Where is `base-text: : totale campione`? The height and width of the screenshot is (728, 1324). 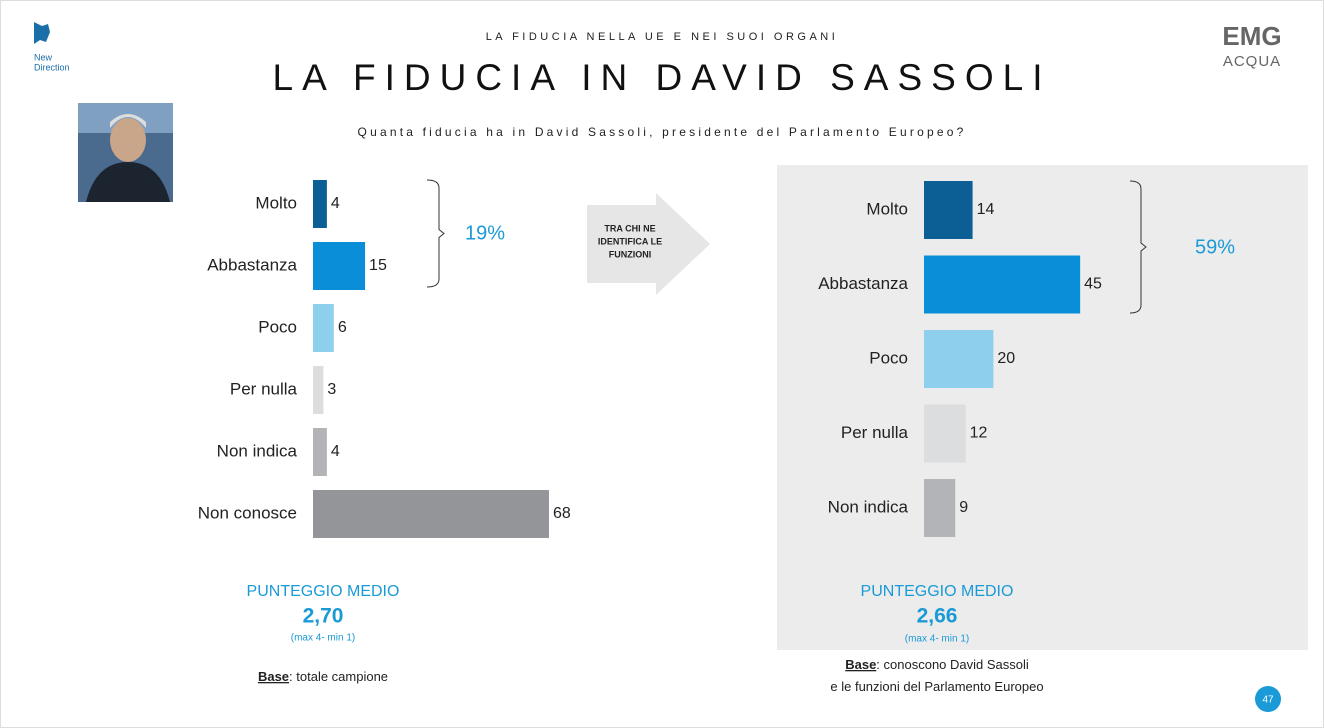
base-text: : totale campione is located at coordinates (338, 676).